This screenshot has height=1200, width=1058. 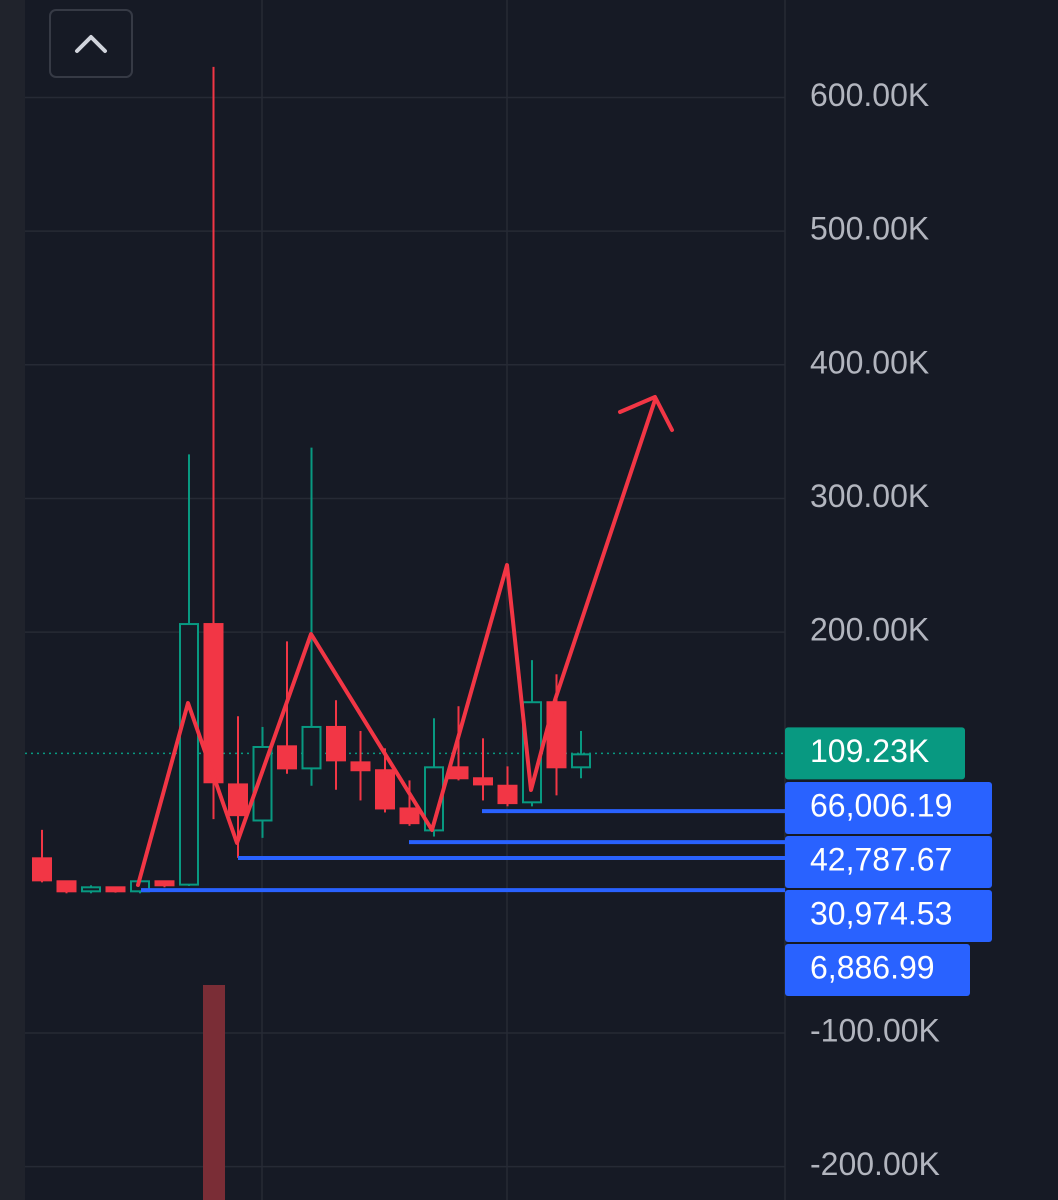 What do you see at coordinates (875, 1164) in the screenshot?
I see `y-tick-label: -200.00K` at bounding box center [875, 1164].